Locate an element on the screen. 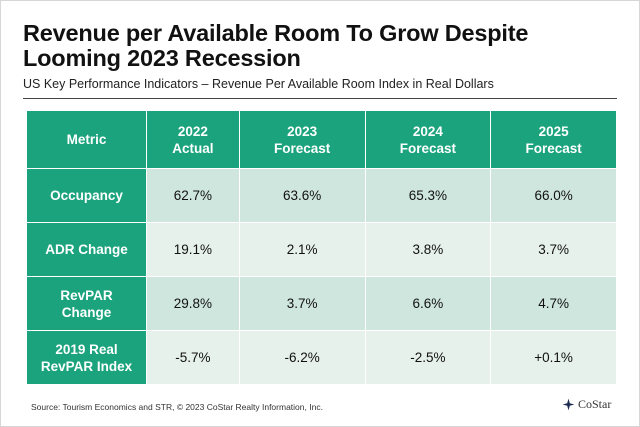 The width and height of the screenshot is (640, 427). table-cell: 19.1% is located at coordinates (193, 250).